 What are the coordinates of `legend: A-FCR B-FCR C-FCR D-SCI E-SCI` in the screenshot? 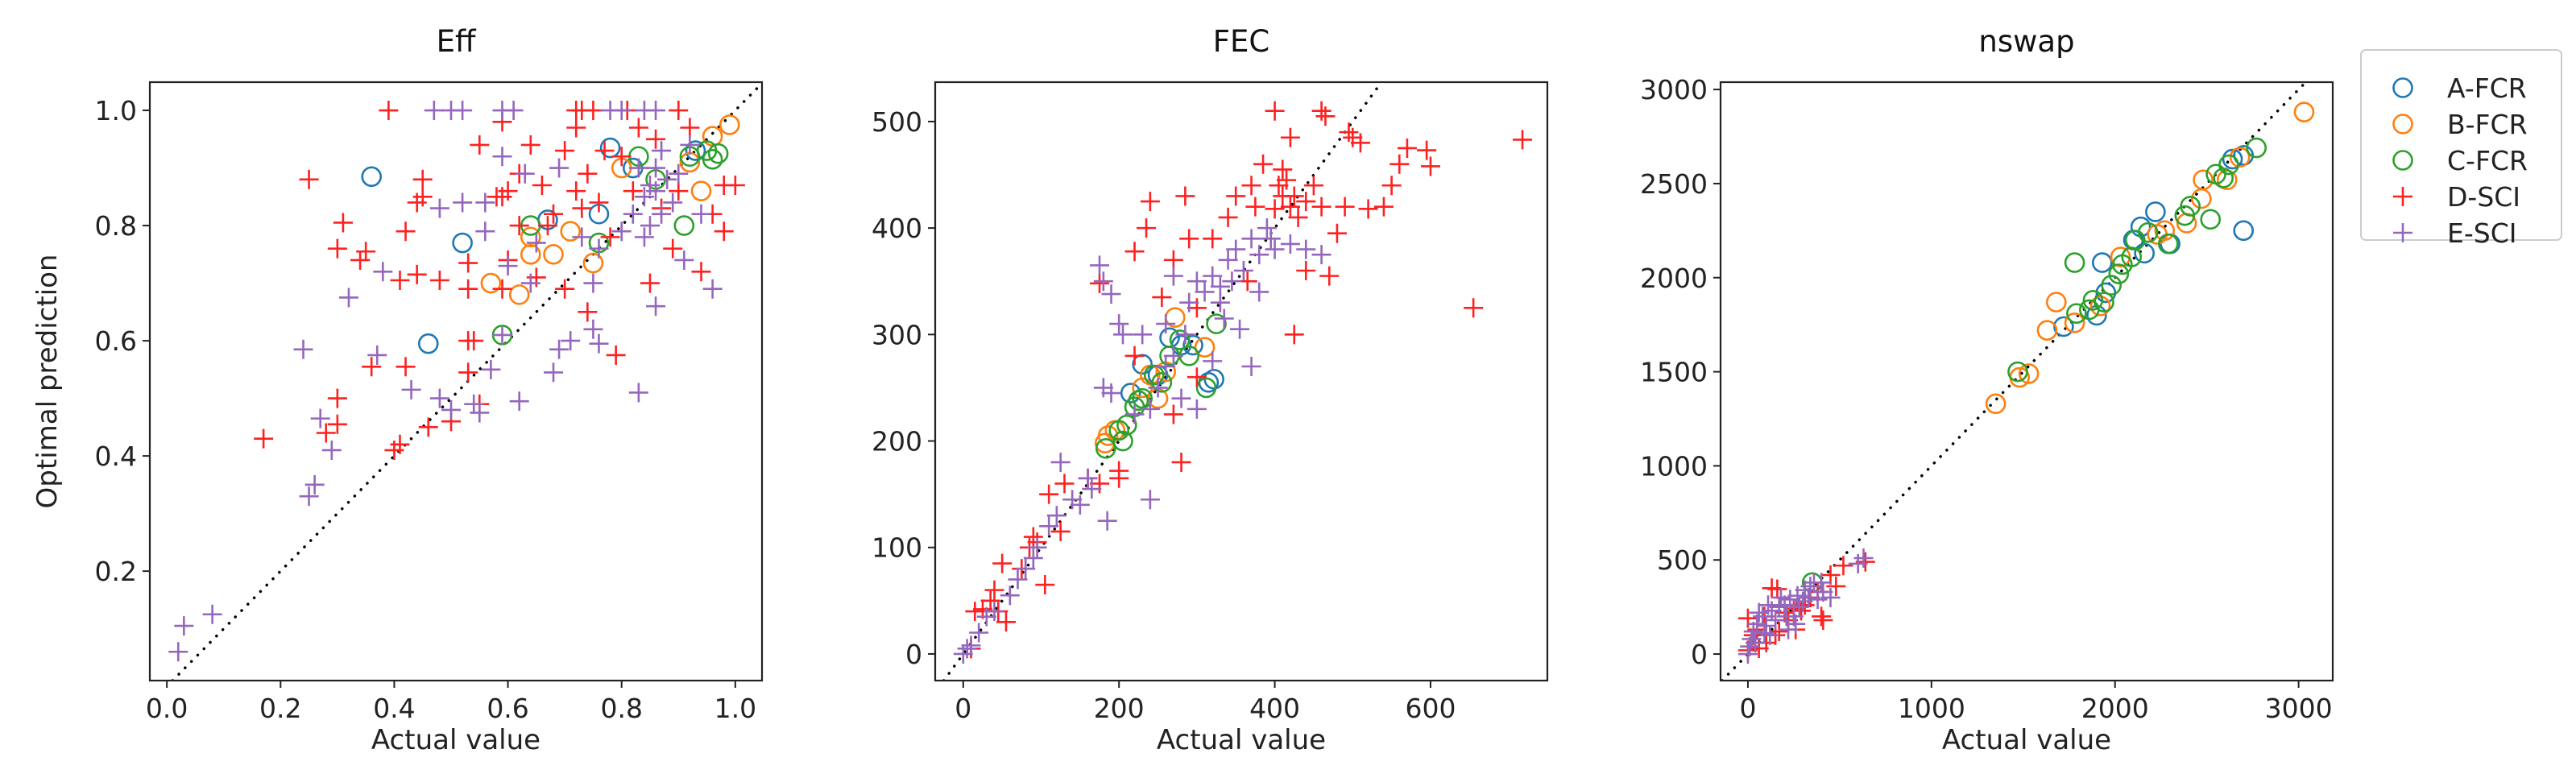 It's located at (2461, 149).